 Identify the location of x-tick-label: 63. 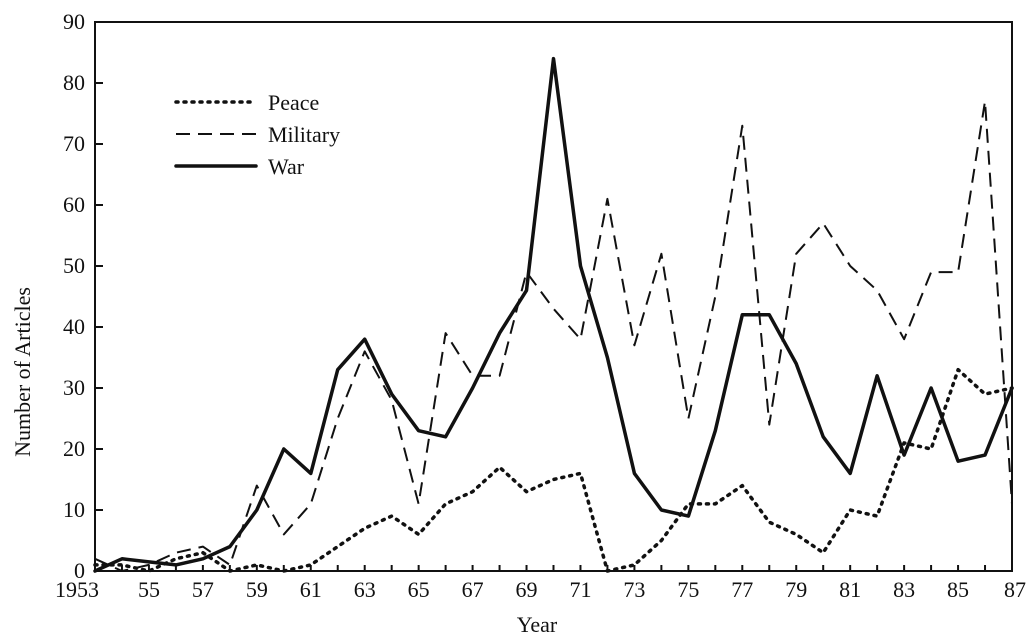
(365, 589).